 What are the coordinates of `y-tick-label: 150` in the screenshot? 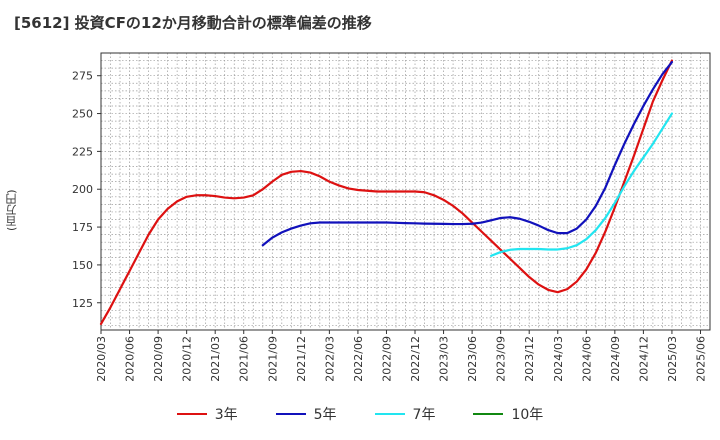 It's located at (82, 265).